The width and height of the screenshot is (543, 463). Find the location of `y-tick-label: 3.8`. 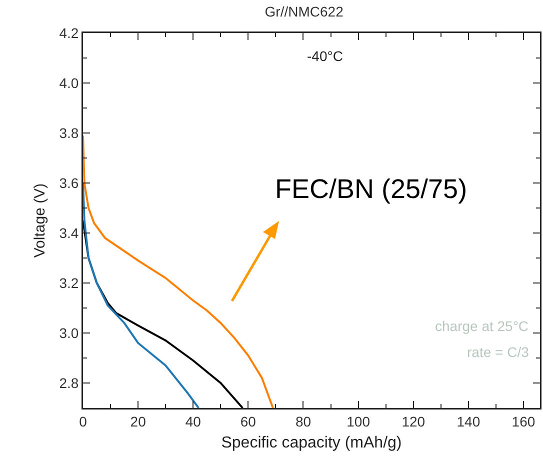

y-tick-label: 3.8 is located at coordinates (69, 132).